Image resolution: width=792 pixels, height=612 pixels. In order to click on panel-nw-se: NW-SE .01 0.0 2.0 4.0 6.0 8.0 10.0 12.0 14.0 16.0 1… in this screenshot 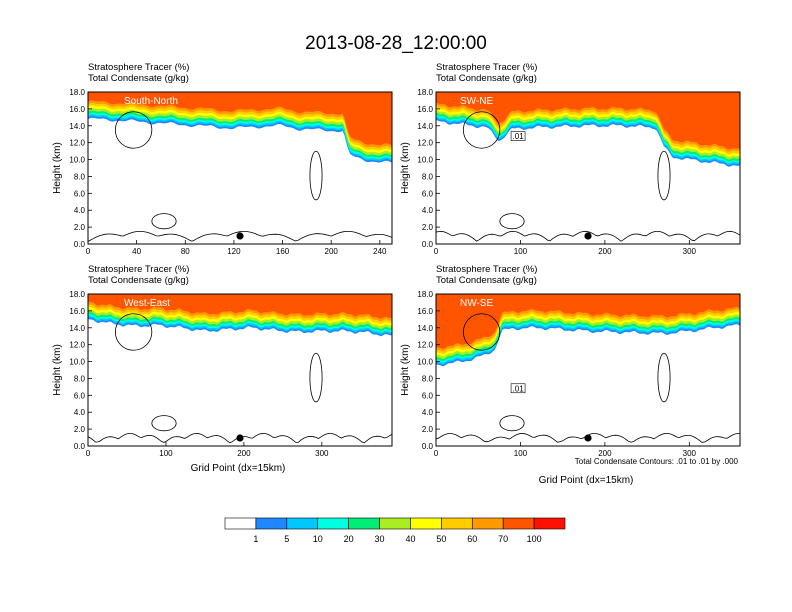, I will do `click(570, 361)`.